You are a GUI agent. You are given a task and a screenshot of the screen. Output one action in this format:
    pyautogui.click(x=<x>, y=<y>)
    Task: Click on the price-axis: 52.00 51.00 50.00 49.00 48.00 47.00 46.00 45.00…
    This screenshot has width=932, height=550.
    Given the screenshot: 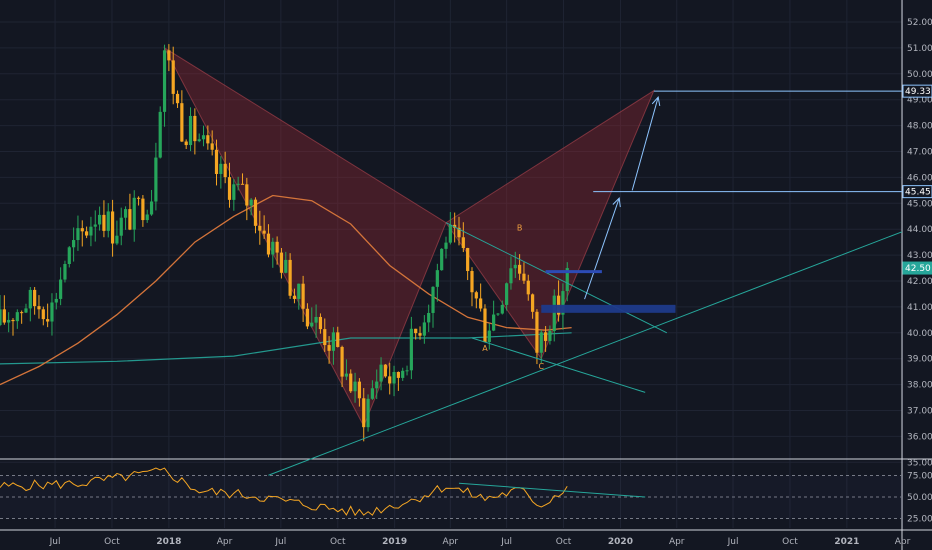 What is the action you would take?
    pyautogui.click(x=919, y=271)
    